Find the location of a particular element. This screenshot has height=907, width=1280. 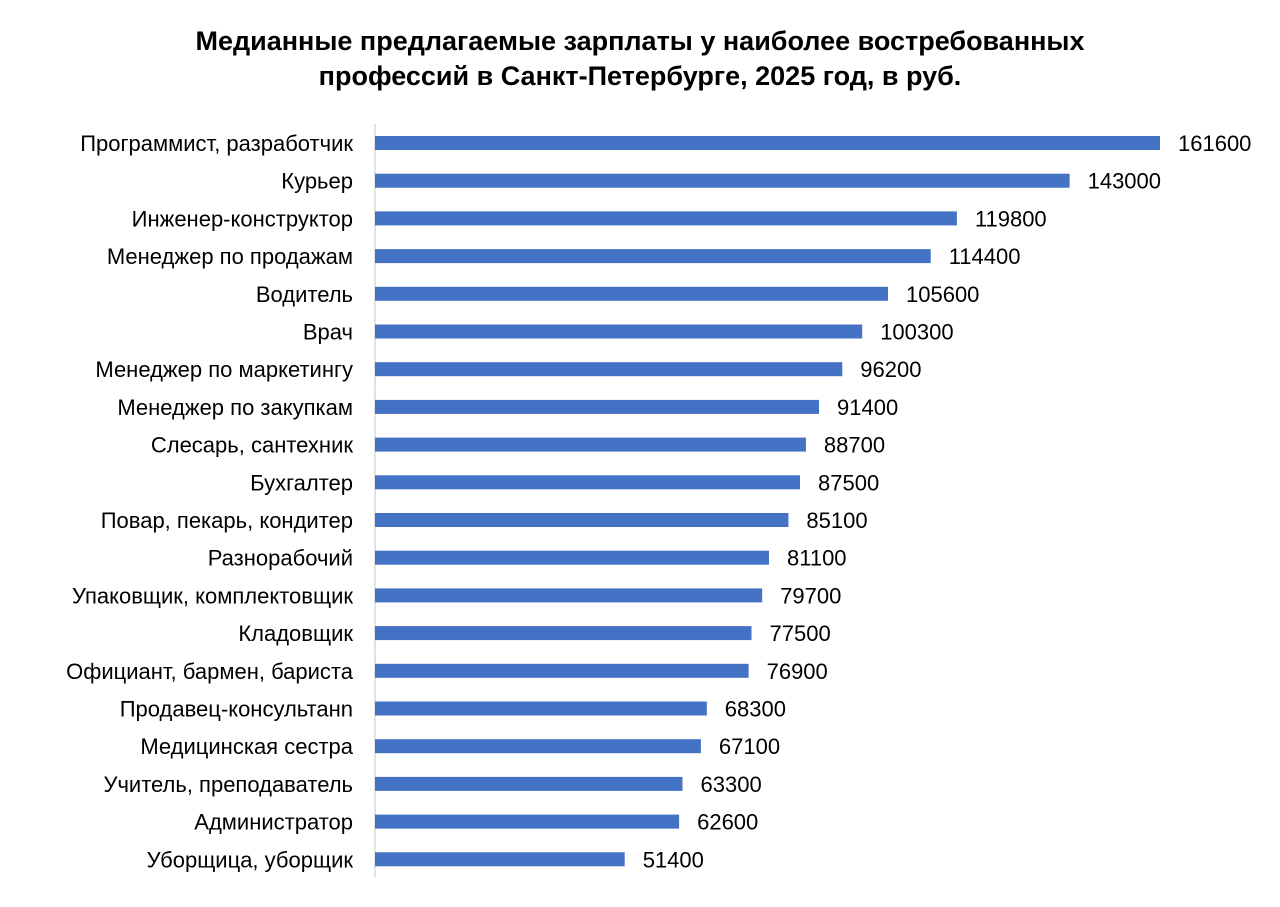

category-label: Курьер is located at coordinates (317, 181).